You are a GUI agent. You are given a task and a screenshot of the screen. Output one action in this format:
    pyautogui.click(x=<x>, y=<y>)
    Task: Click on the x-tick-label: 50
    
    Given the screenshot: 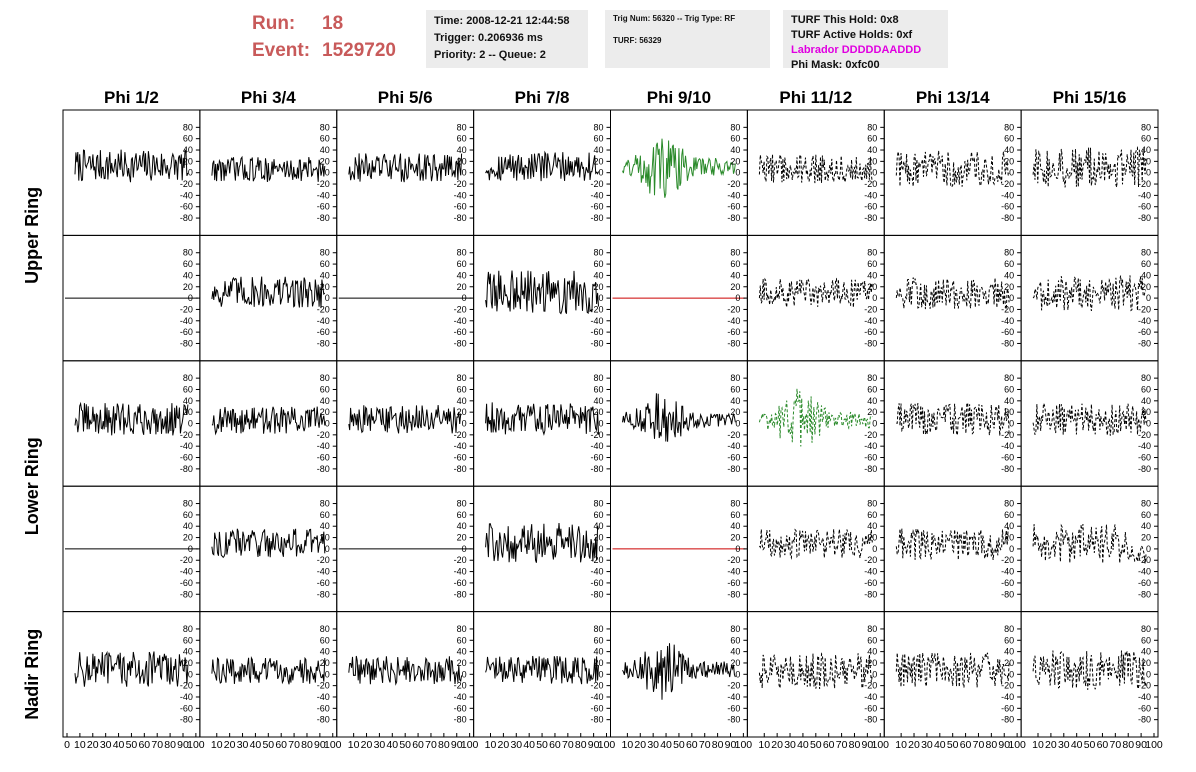 What is the action you would take?
    pyautogui.click(x=542, y=745)
    